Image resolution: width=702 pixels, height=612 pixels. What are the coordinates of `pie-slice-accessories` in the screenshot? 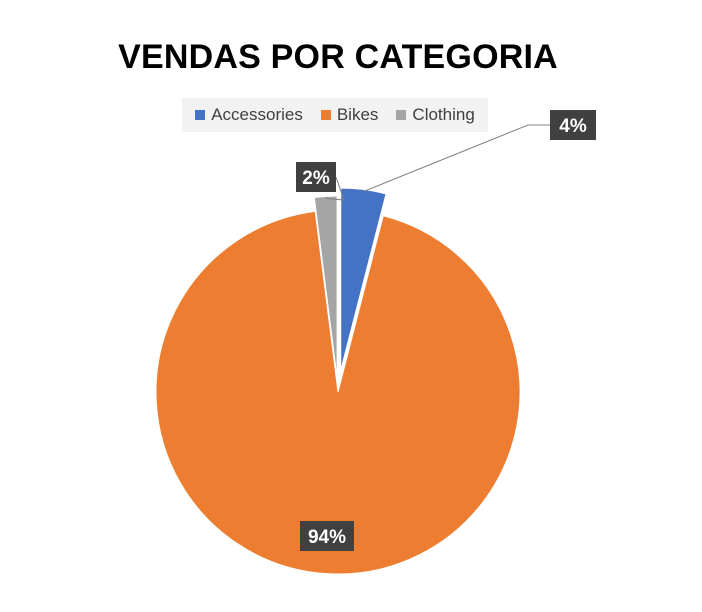 It's located at (363, 279).